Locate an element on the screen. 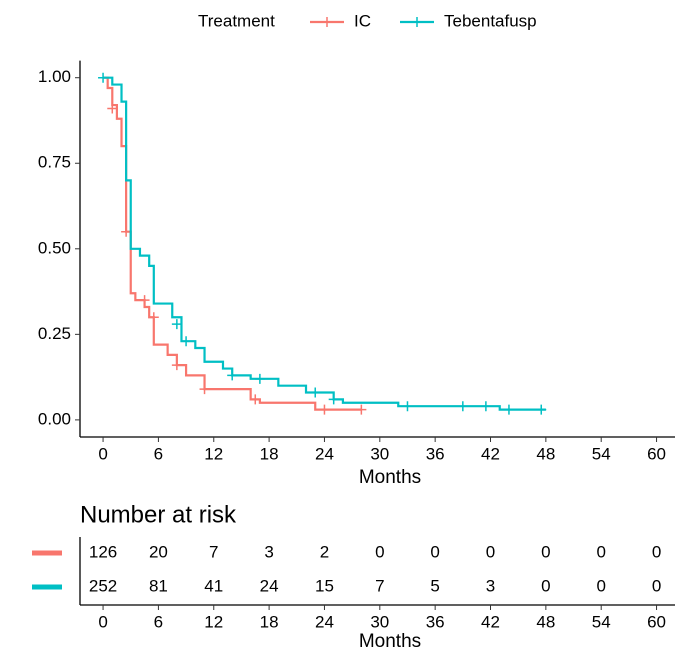  risk-count: 20 is located at coordinates (158, 551).